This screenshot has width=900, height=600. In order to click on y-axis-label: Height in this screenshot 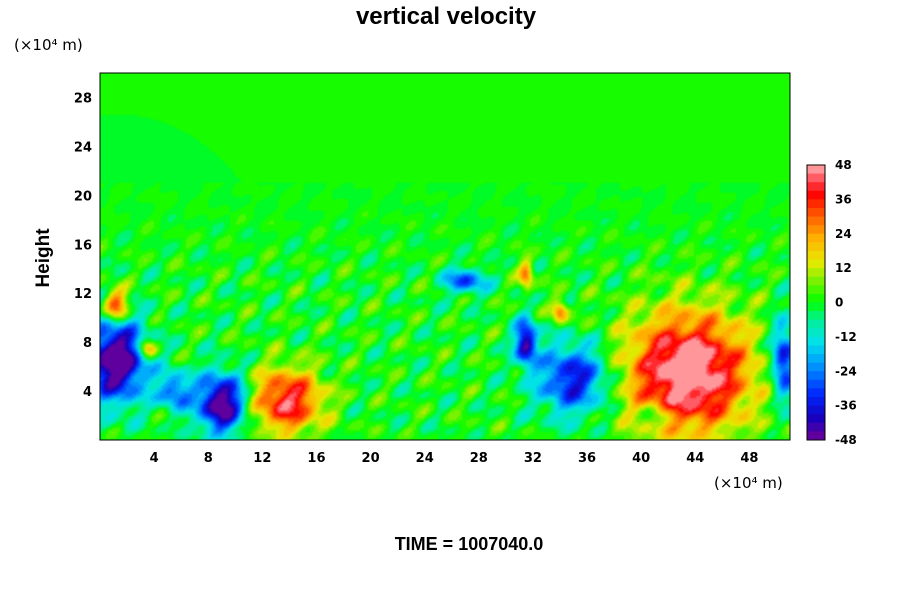, I will do `click(43, 258)`.